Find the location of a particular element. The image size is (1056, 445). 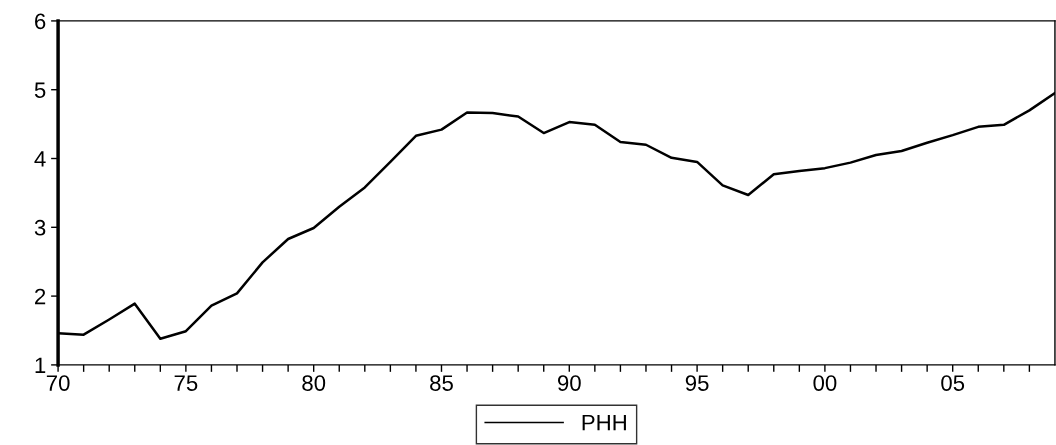

x-tick-label: 90 is located at coordinates (569, 383).